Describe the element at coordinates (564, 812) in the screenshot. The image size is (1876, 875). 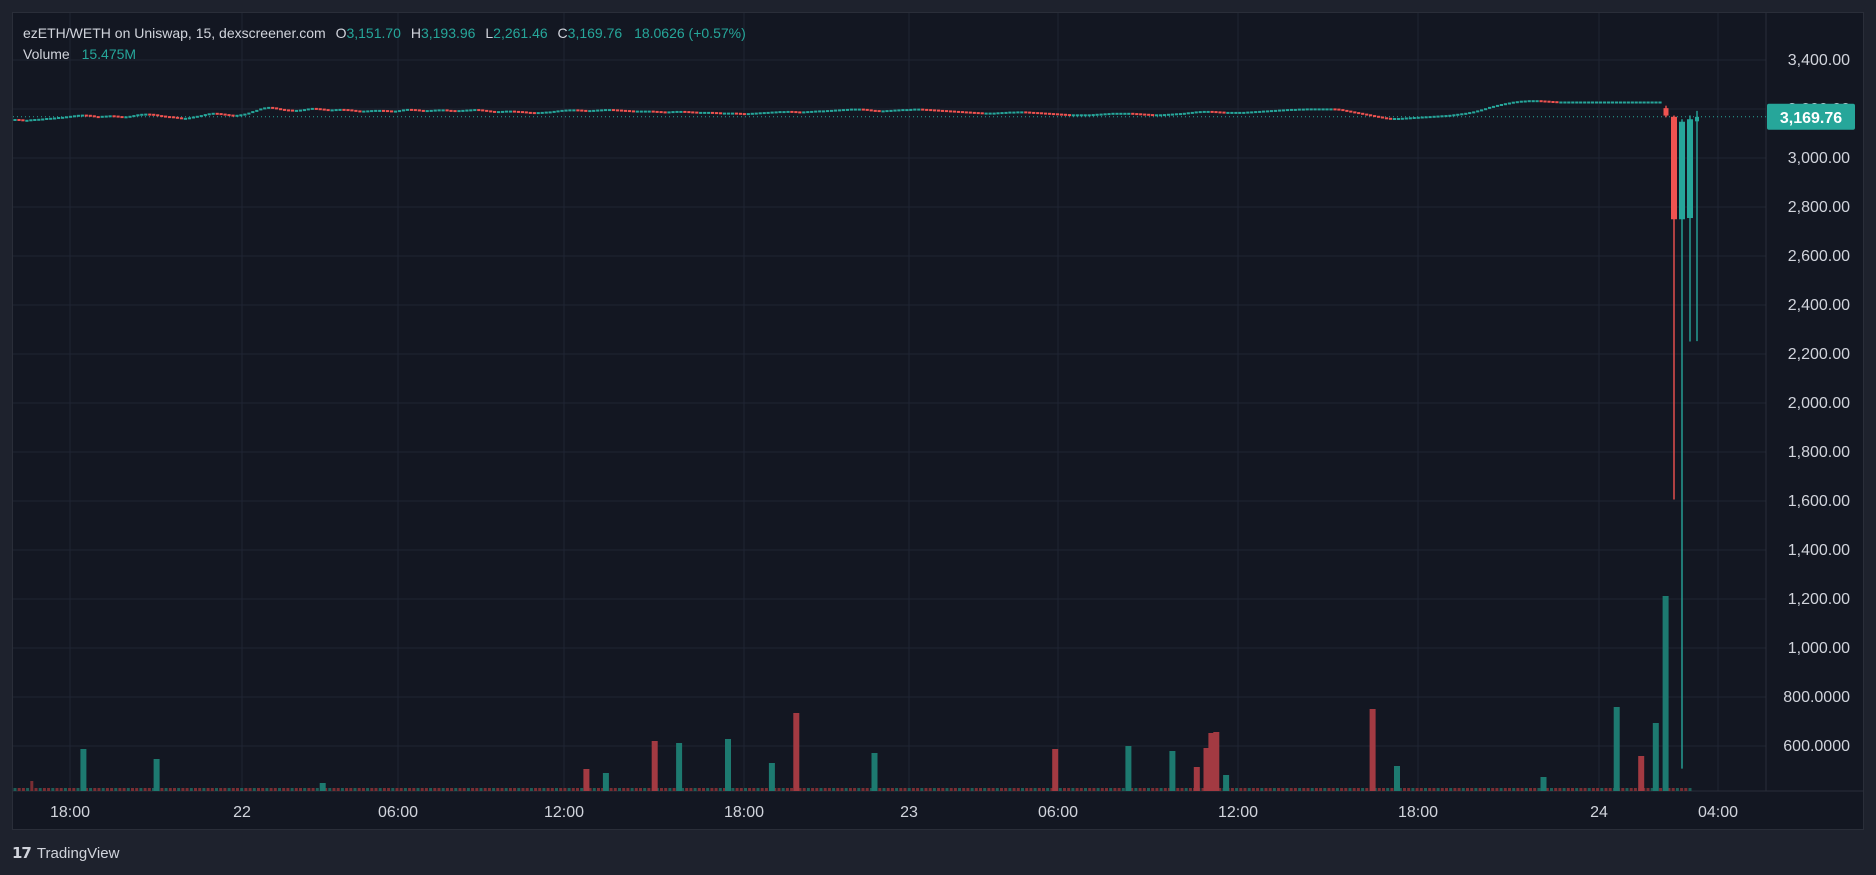
I see `x-tick-label: 12:00` at that location.